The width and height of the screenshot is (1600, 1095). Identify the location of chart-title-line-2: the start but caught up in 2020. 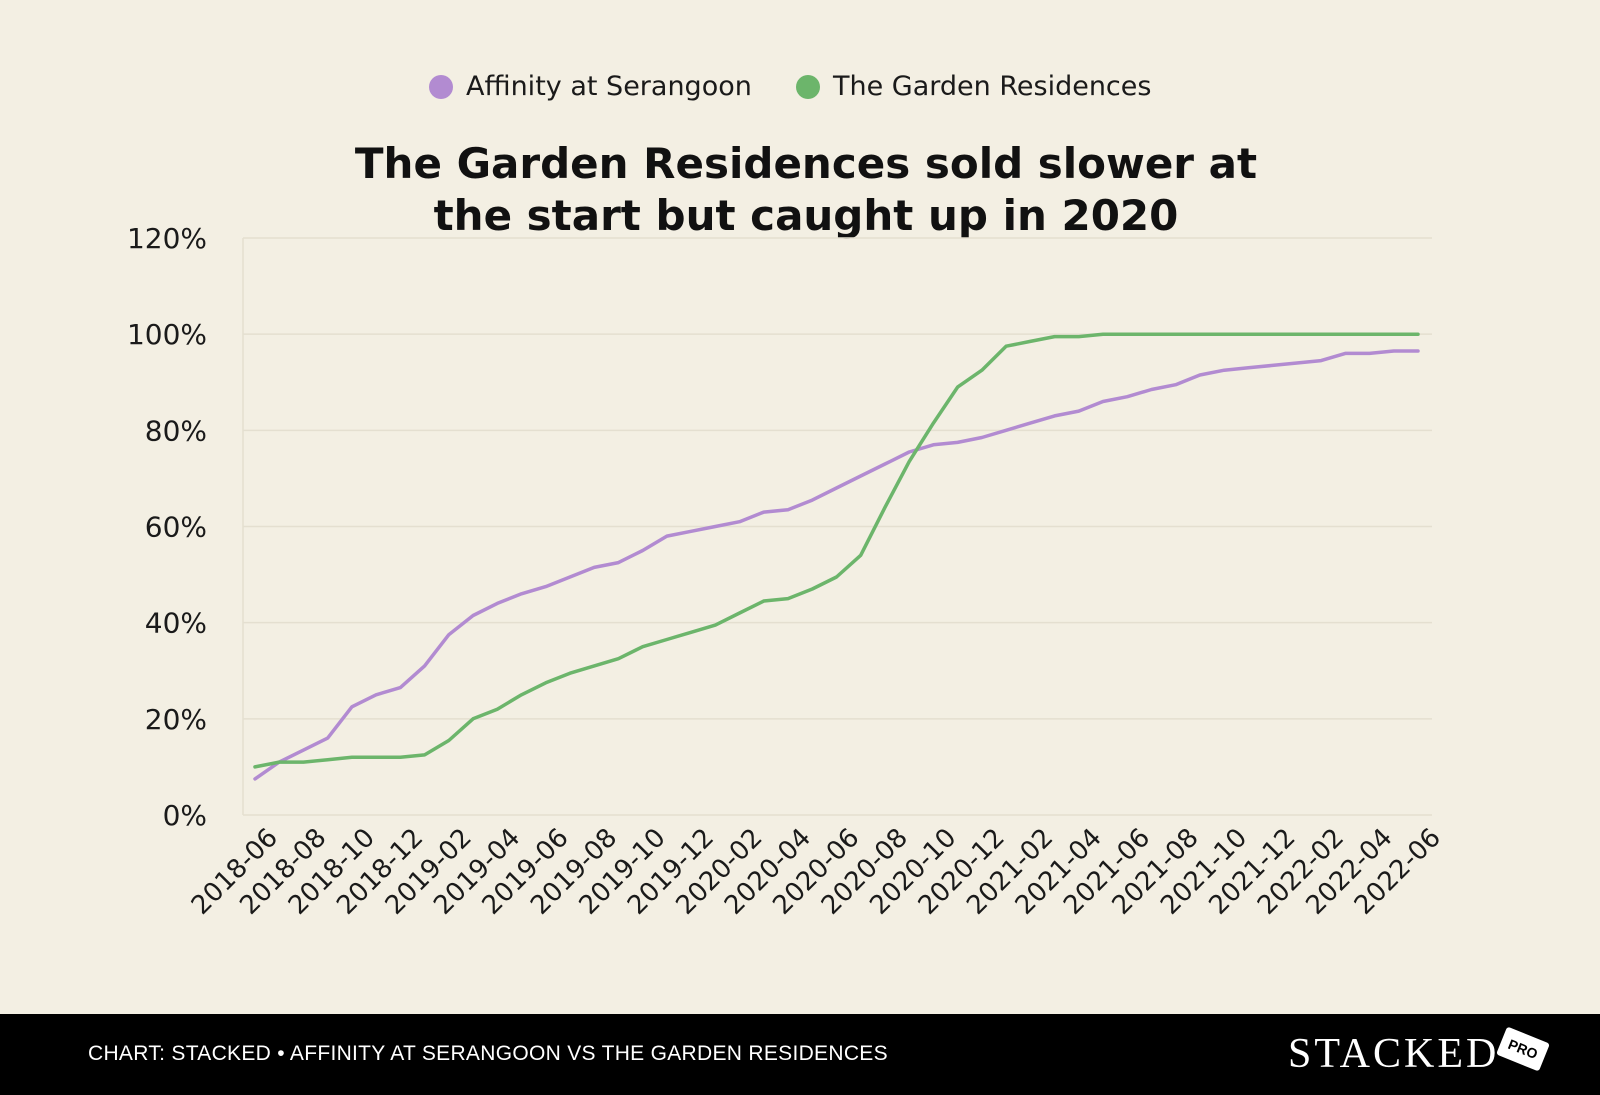
(806, 215).